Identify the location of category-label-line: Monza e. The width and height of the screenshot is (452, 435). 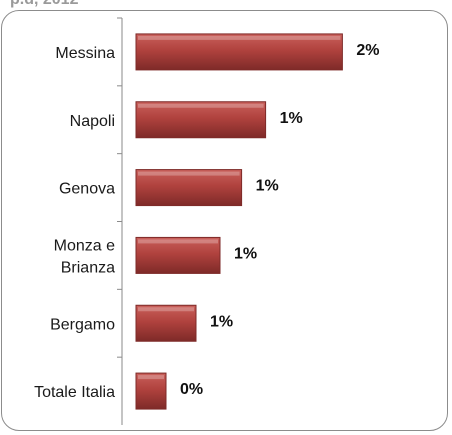
(84, 245).